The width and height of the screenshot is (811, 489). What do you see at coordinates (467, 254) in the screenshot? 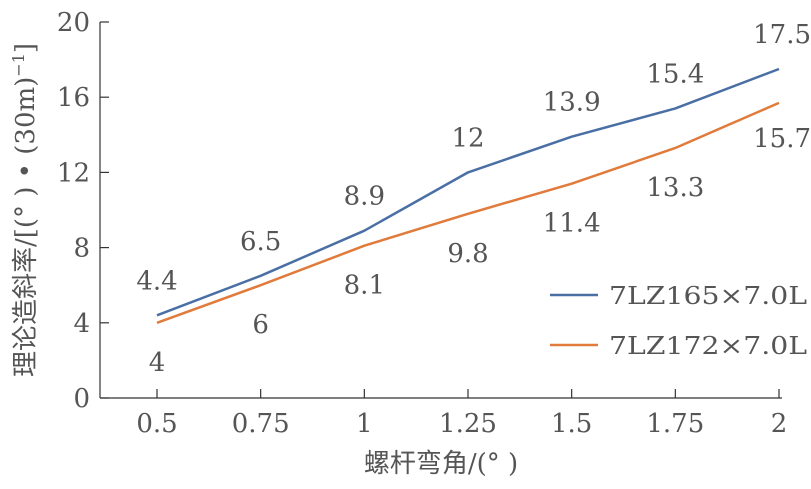
I see `data-label-series-2: 9.8` at bounding box center [467, 254].